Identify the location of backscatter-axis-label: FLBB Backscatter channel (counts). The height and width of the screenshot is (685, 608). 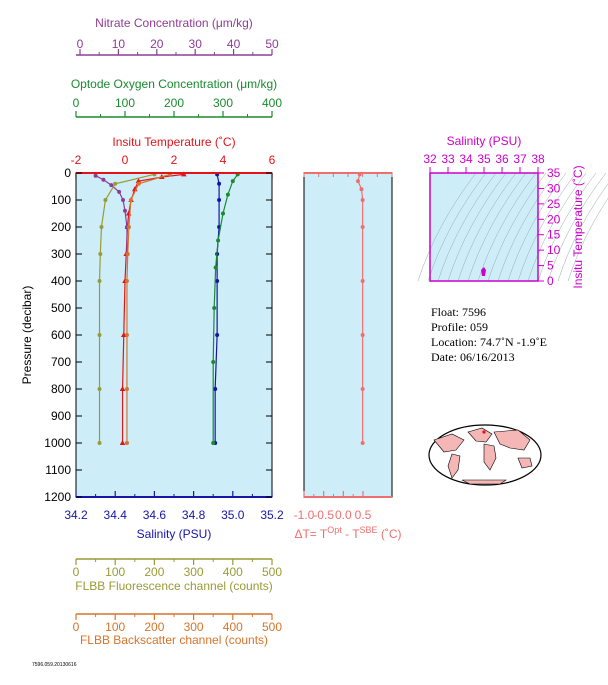
(174, 640).